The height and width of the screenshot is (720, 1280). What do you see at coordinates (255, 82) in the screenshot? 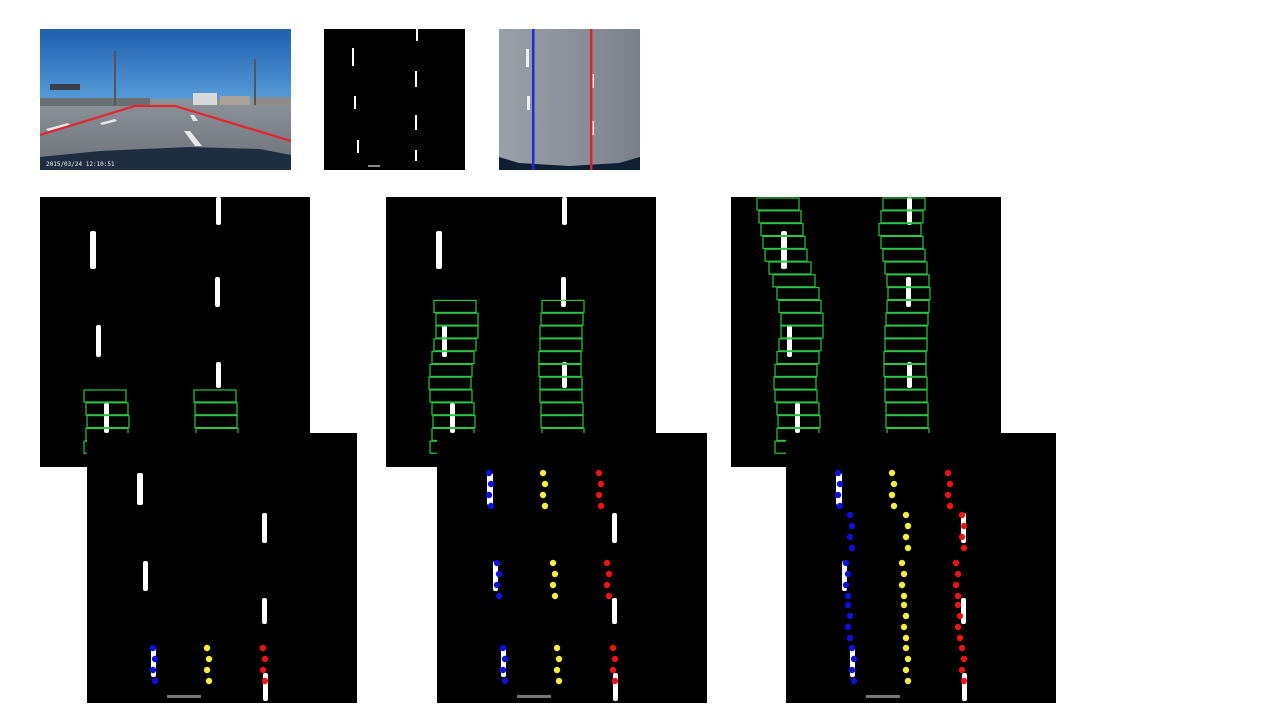
I see `sign-pole` at bounding box center [255, 82].